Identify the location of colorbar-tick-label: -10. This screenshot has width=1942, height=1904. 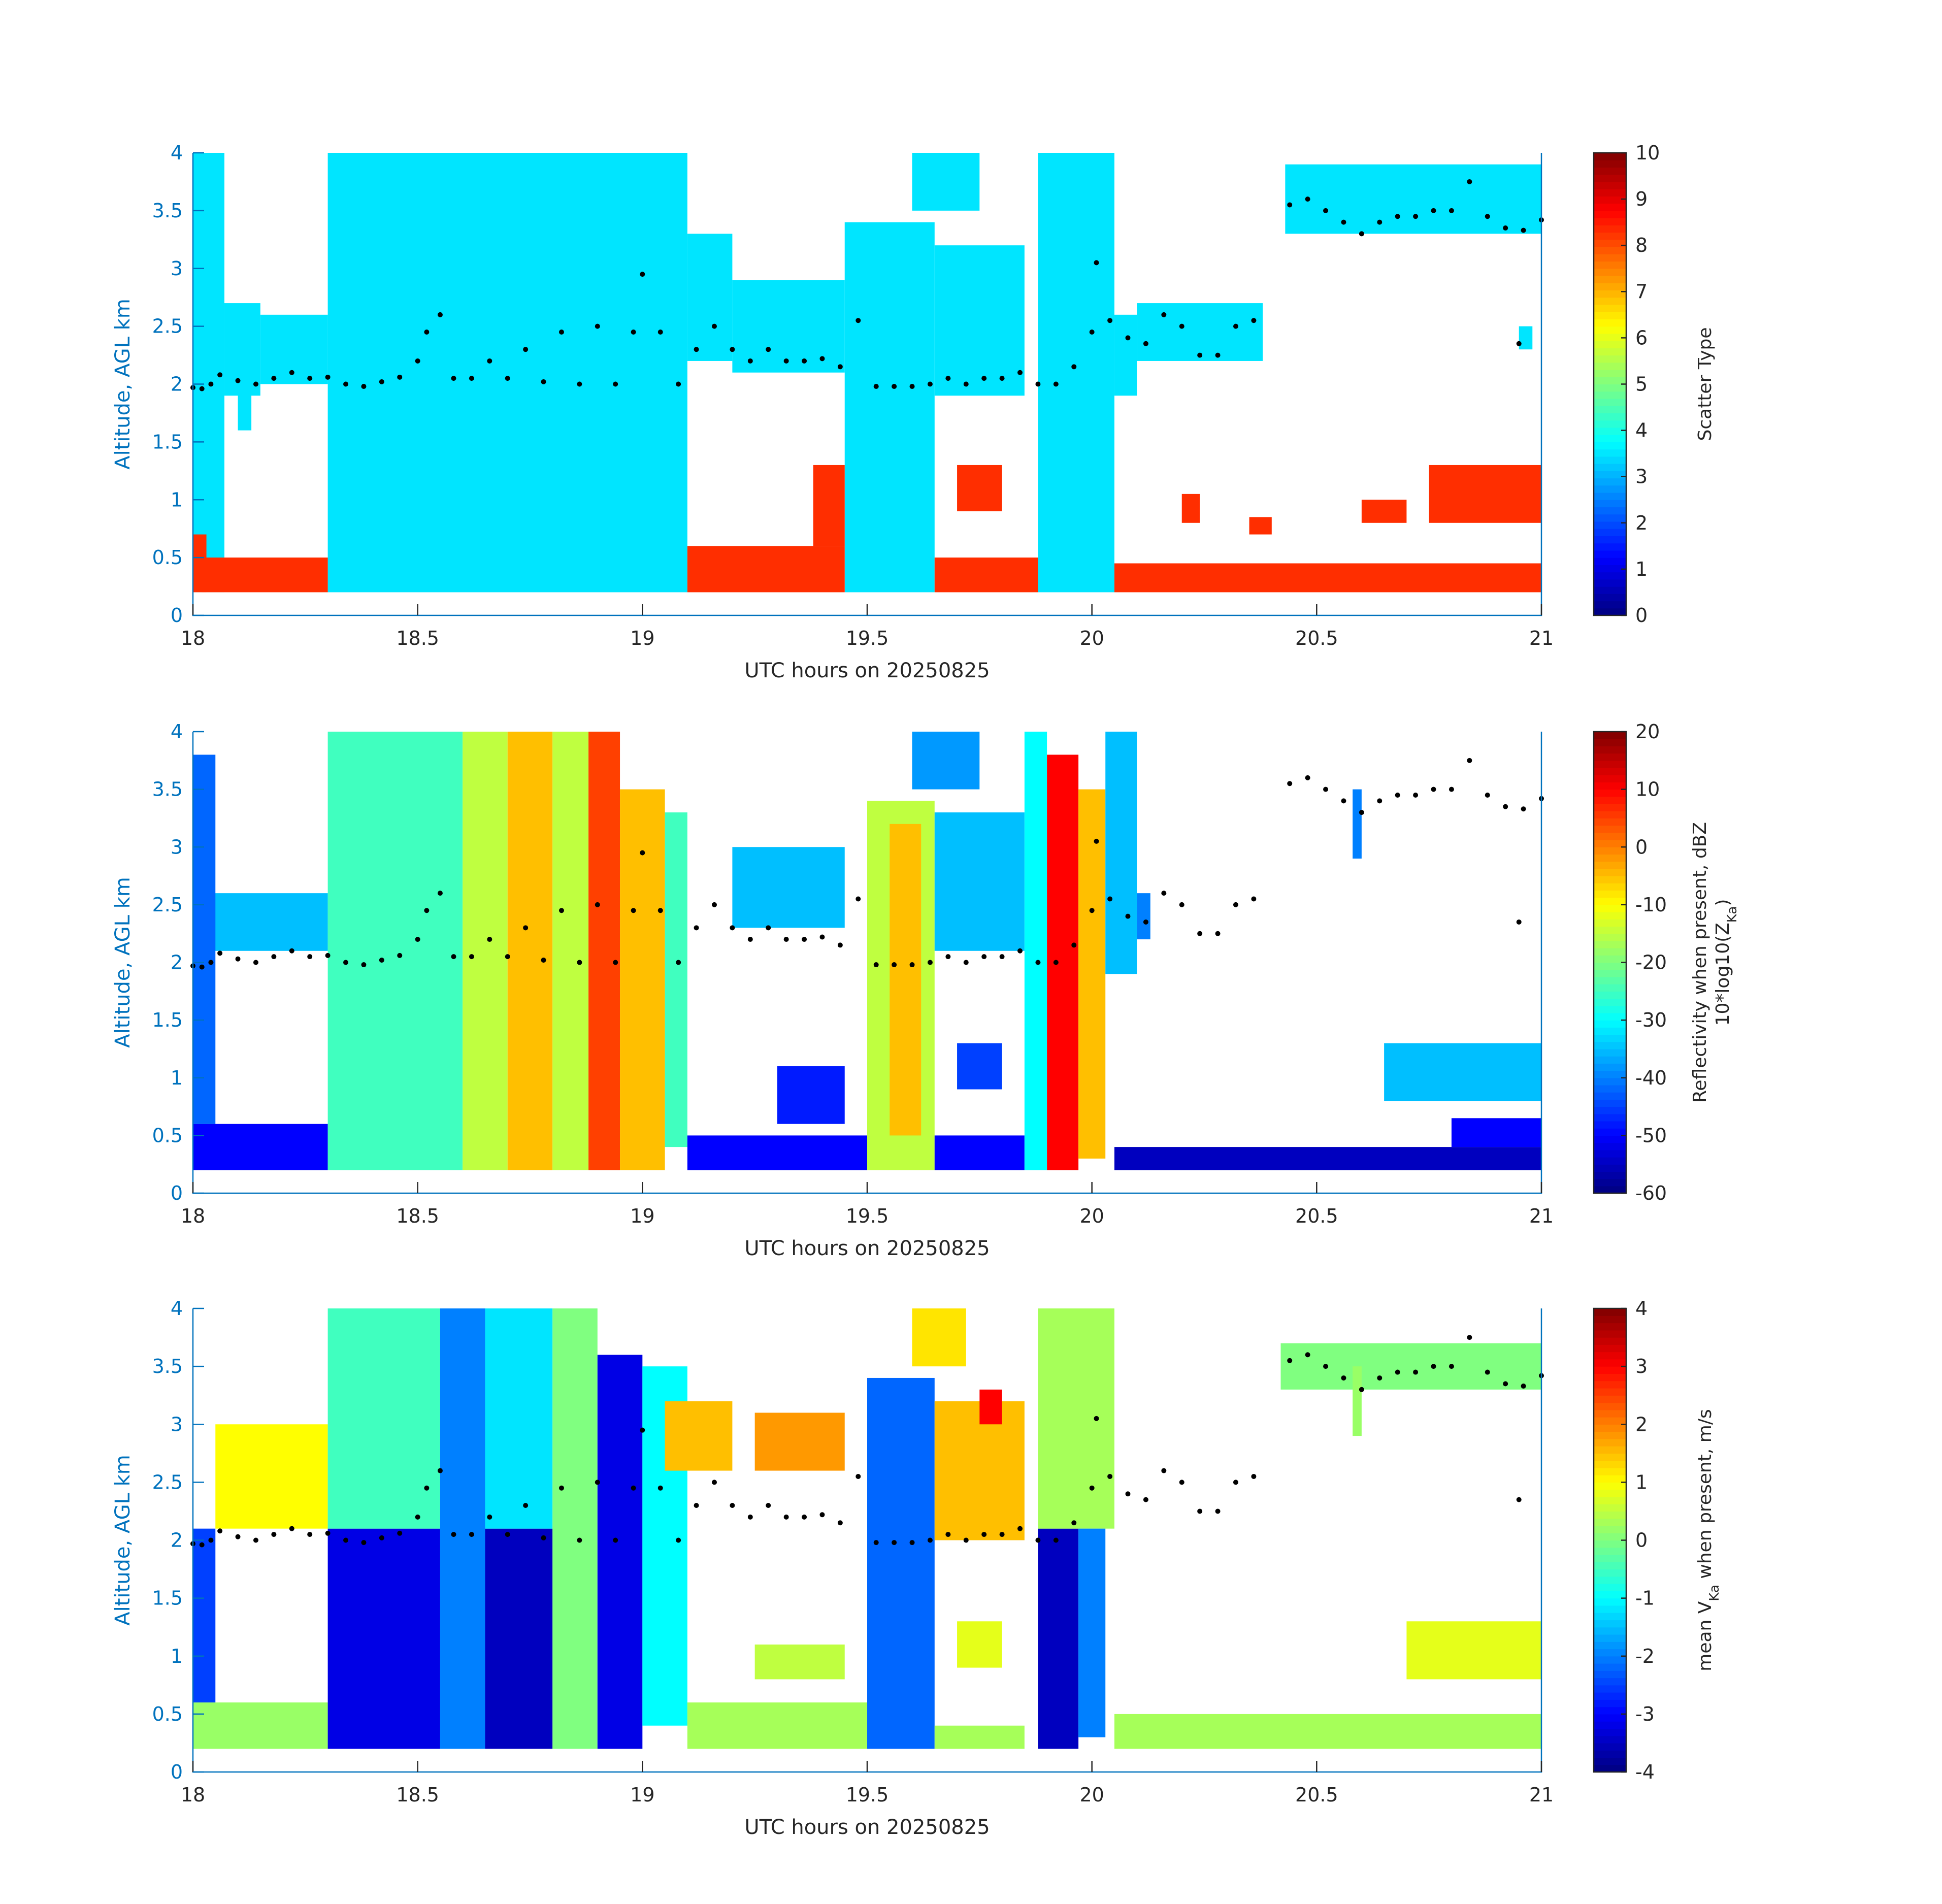
(1651, 905).